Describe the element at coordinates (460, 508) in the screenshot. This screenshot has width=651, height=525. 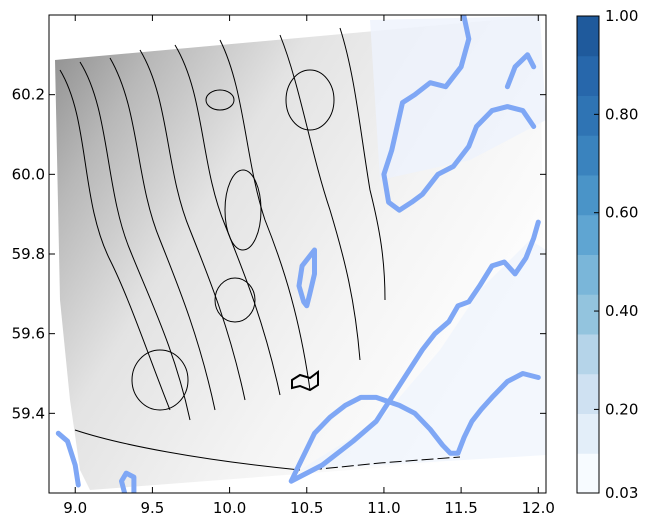
I see `x-tick-label: 11.5` at that location.